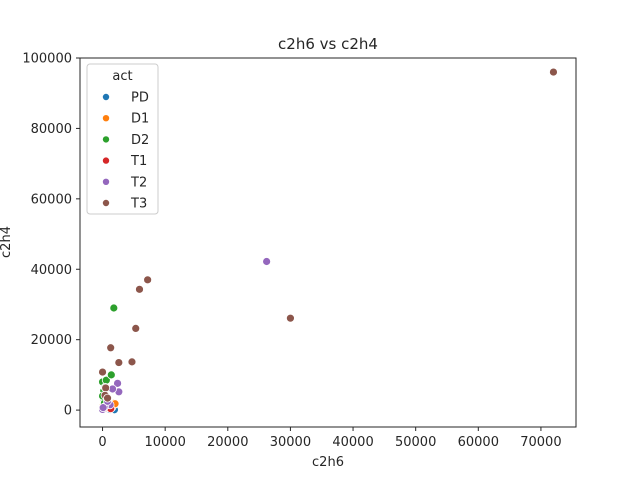  I want to click on legend-marker-d2, so click(106, 139).